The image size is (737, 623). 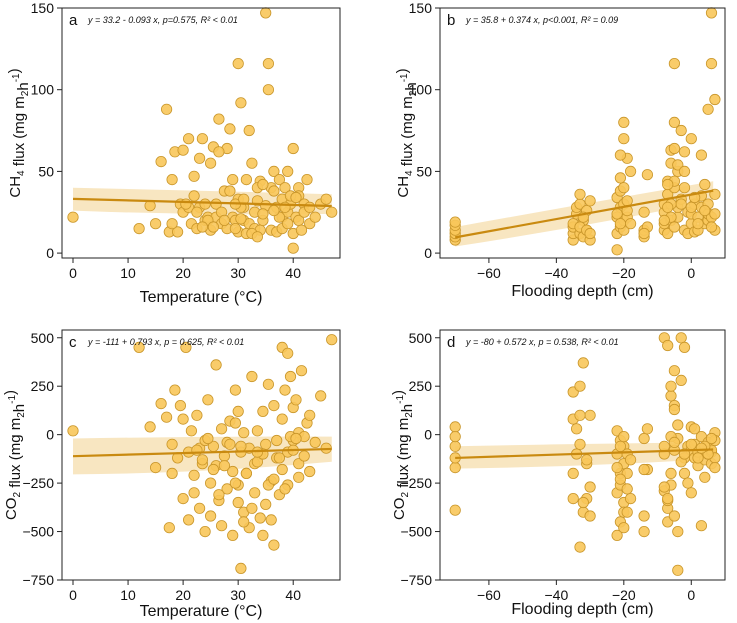 What do you see at coordinates (128, 595) in the screenshot?
I see `x-tick-label: 10` at bounding box center [128, 595].